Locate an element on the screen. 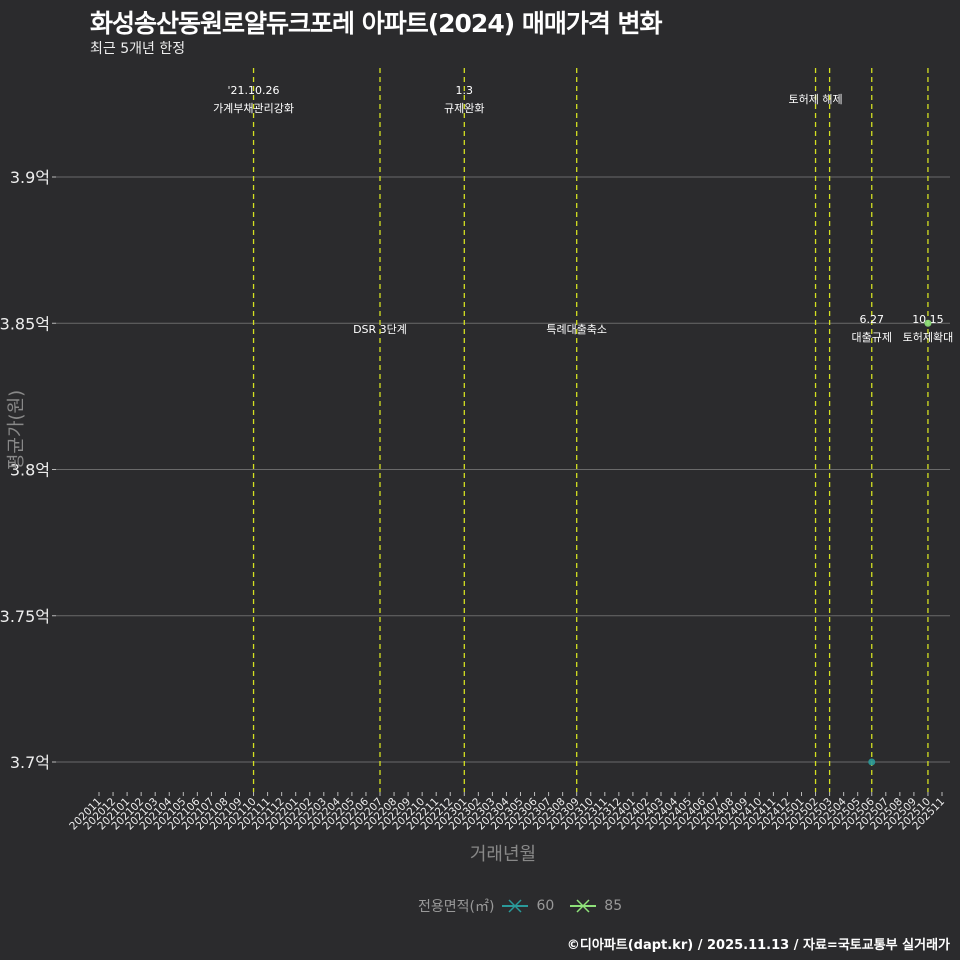 The height and width of the screenshot is (960, 960). y-tick-label: 3.7억 is located at coordinates (30, 762).